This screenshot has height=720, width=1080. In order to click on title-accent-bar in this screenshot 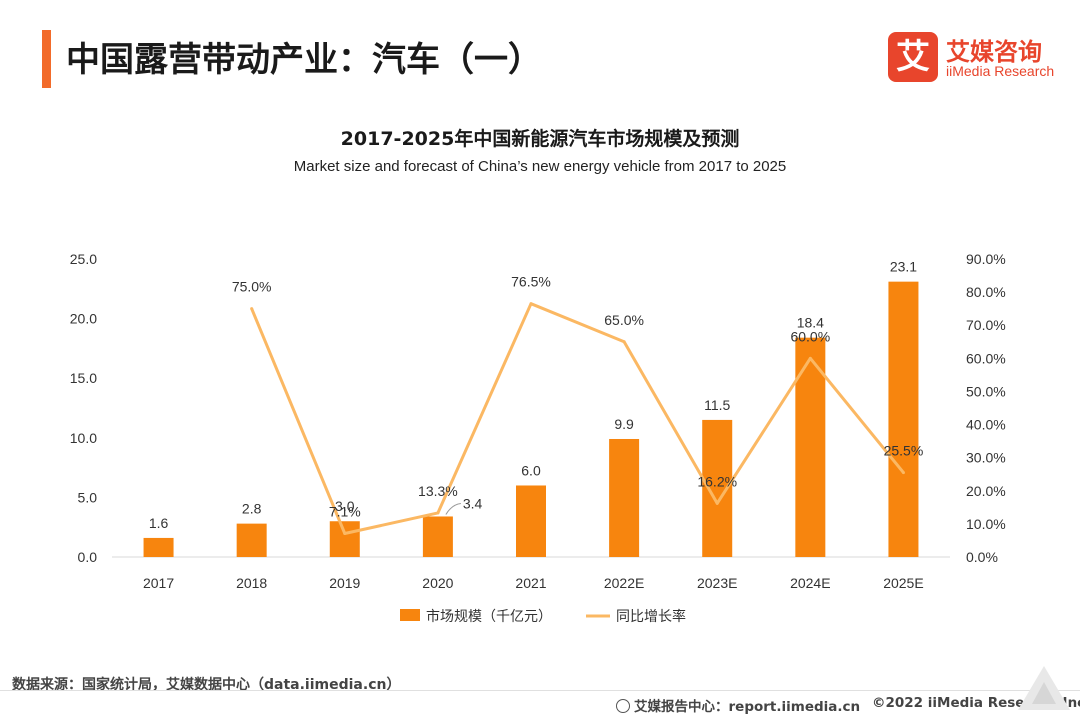, I will do `click(46, 59)`.